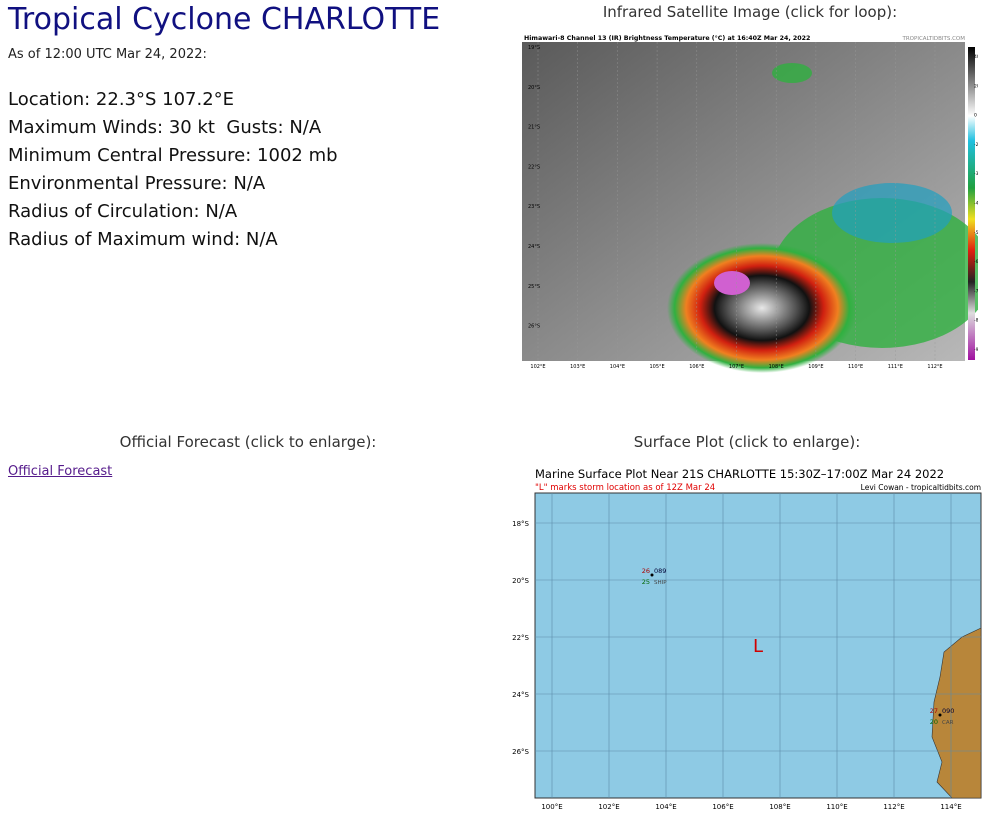 Image resolution: width=988 pixels, height=820 pixels. I want to click on colorbar-label: -60, so click(976, 262).